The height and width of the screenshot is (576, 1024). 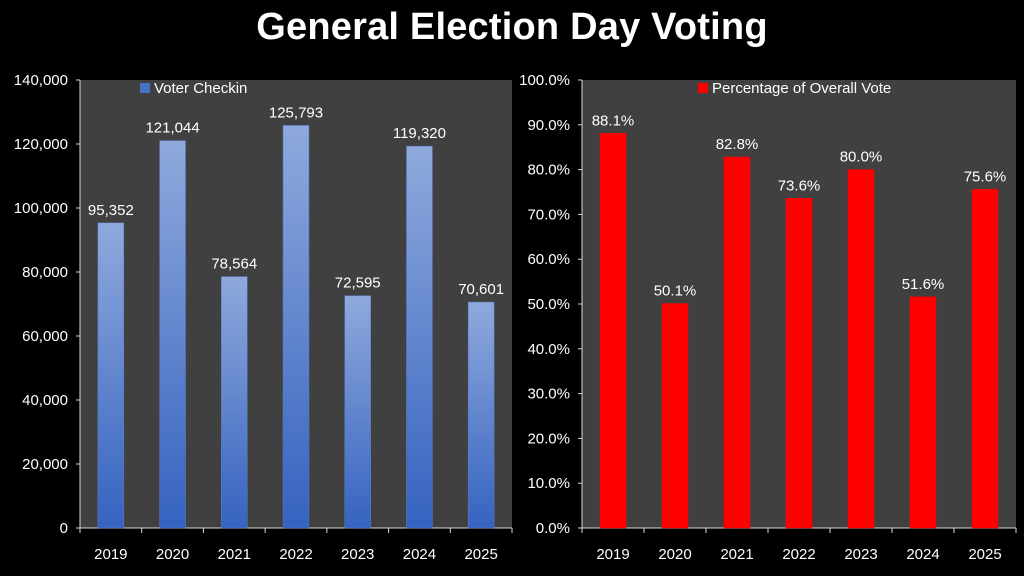 I want to click on data-label: 95,352, so click(x=111, y=210).